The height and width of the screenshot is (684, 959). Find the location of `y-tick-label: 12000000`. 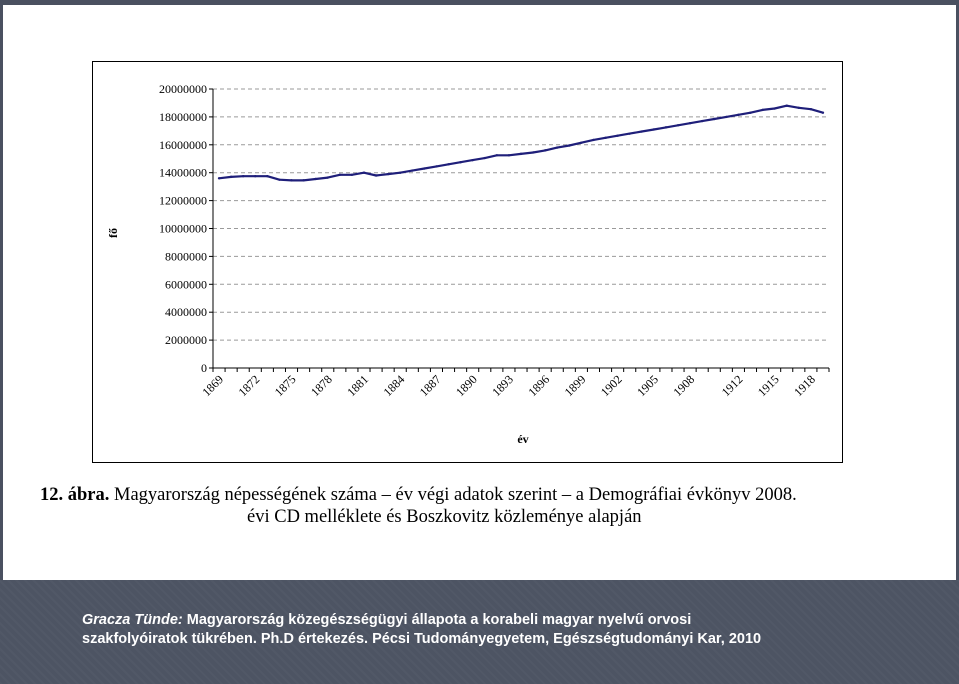

y-tick-label: 12000000 is located at coordinates (183, 201).